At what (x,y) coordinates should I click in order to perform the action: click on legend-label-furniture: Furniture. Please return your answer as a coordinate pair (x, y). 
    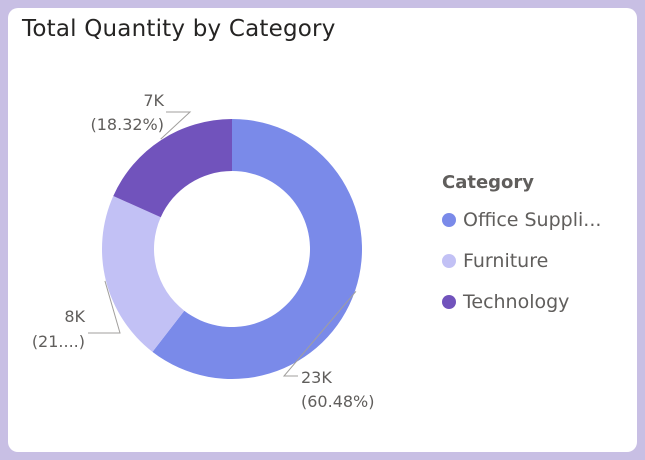
    Looking at the image, I should click on (506, 260).